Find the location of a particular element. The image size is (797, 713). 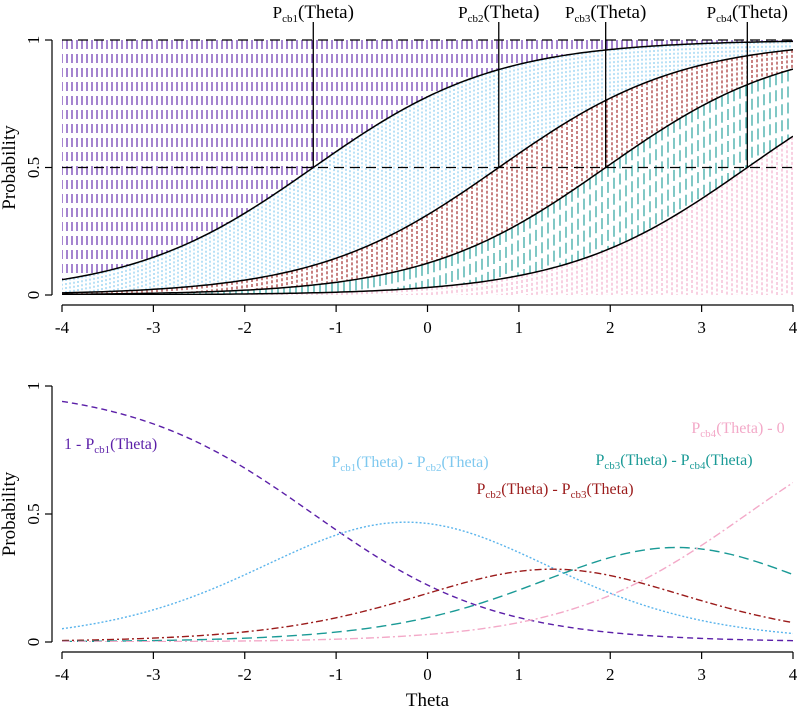

bottom-y-tick-label: 0 is located at coordinates (33, 642).